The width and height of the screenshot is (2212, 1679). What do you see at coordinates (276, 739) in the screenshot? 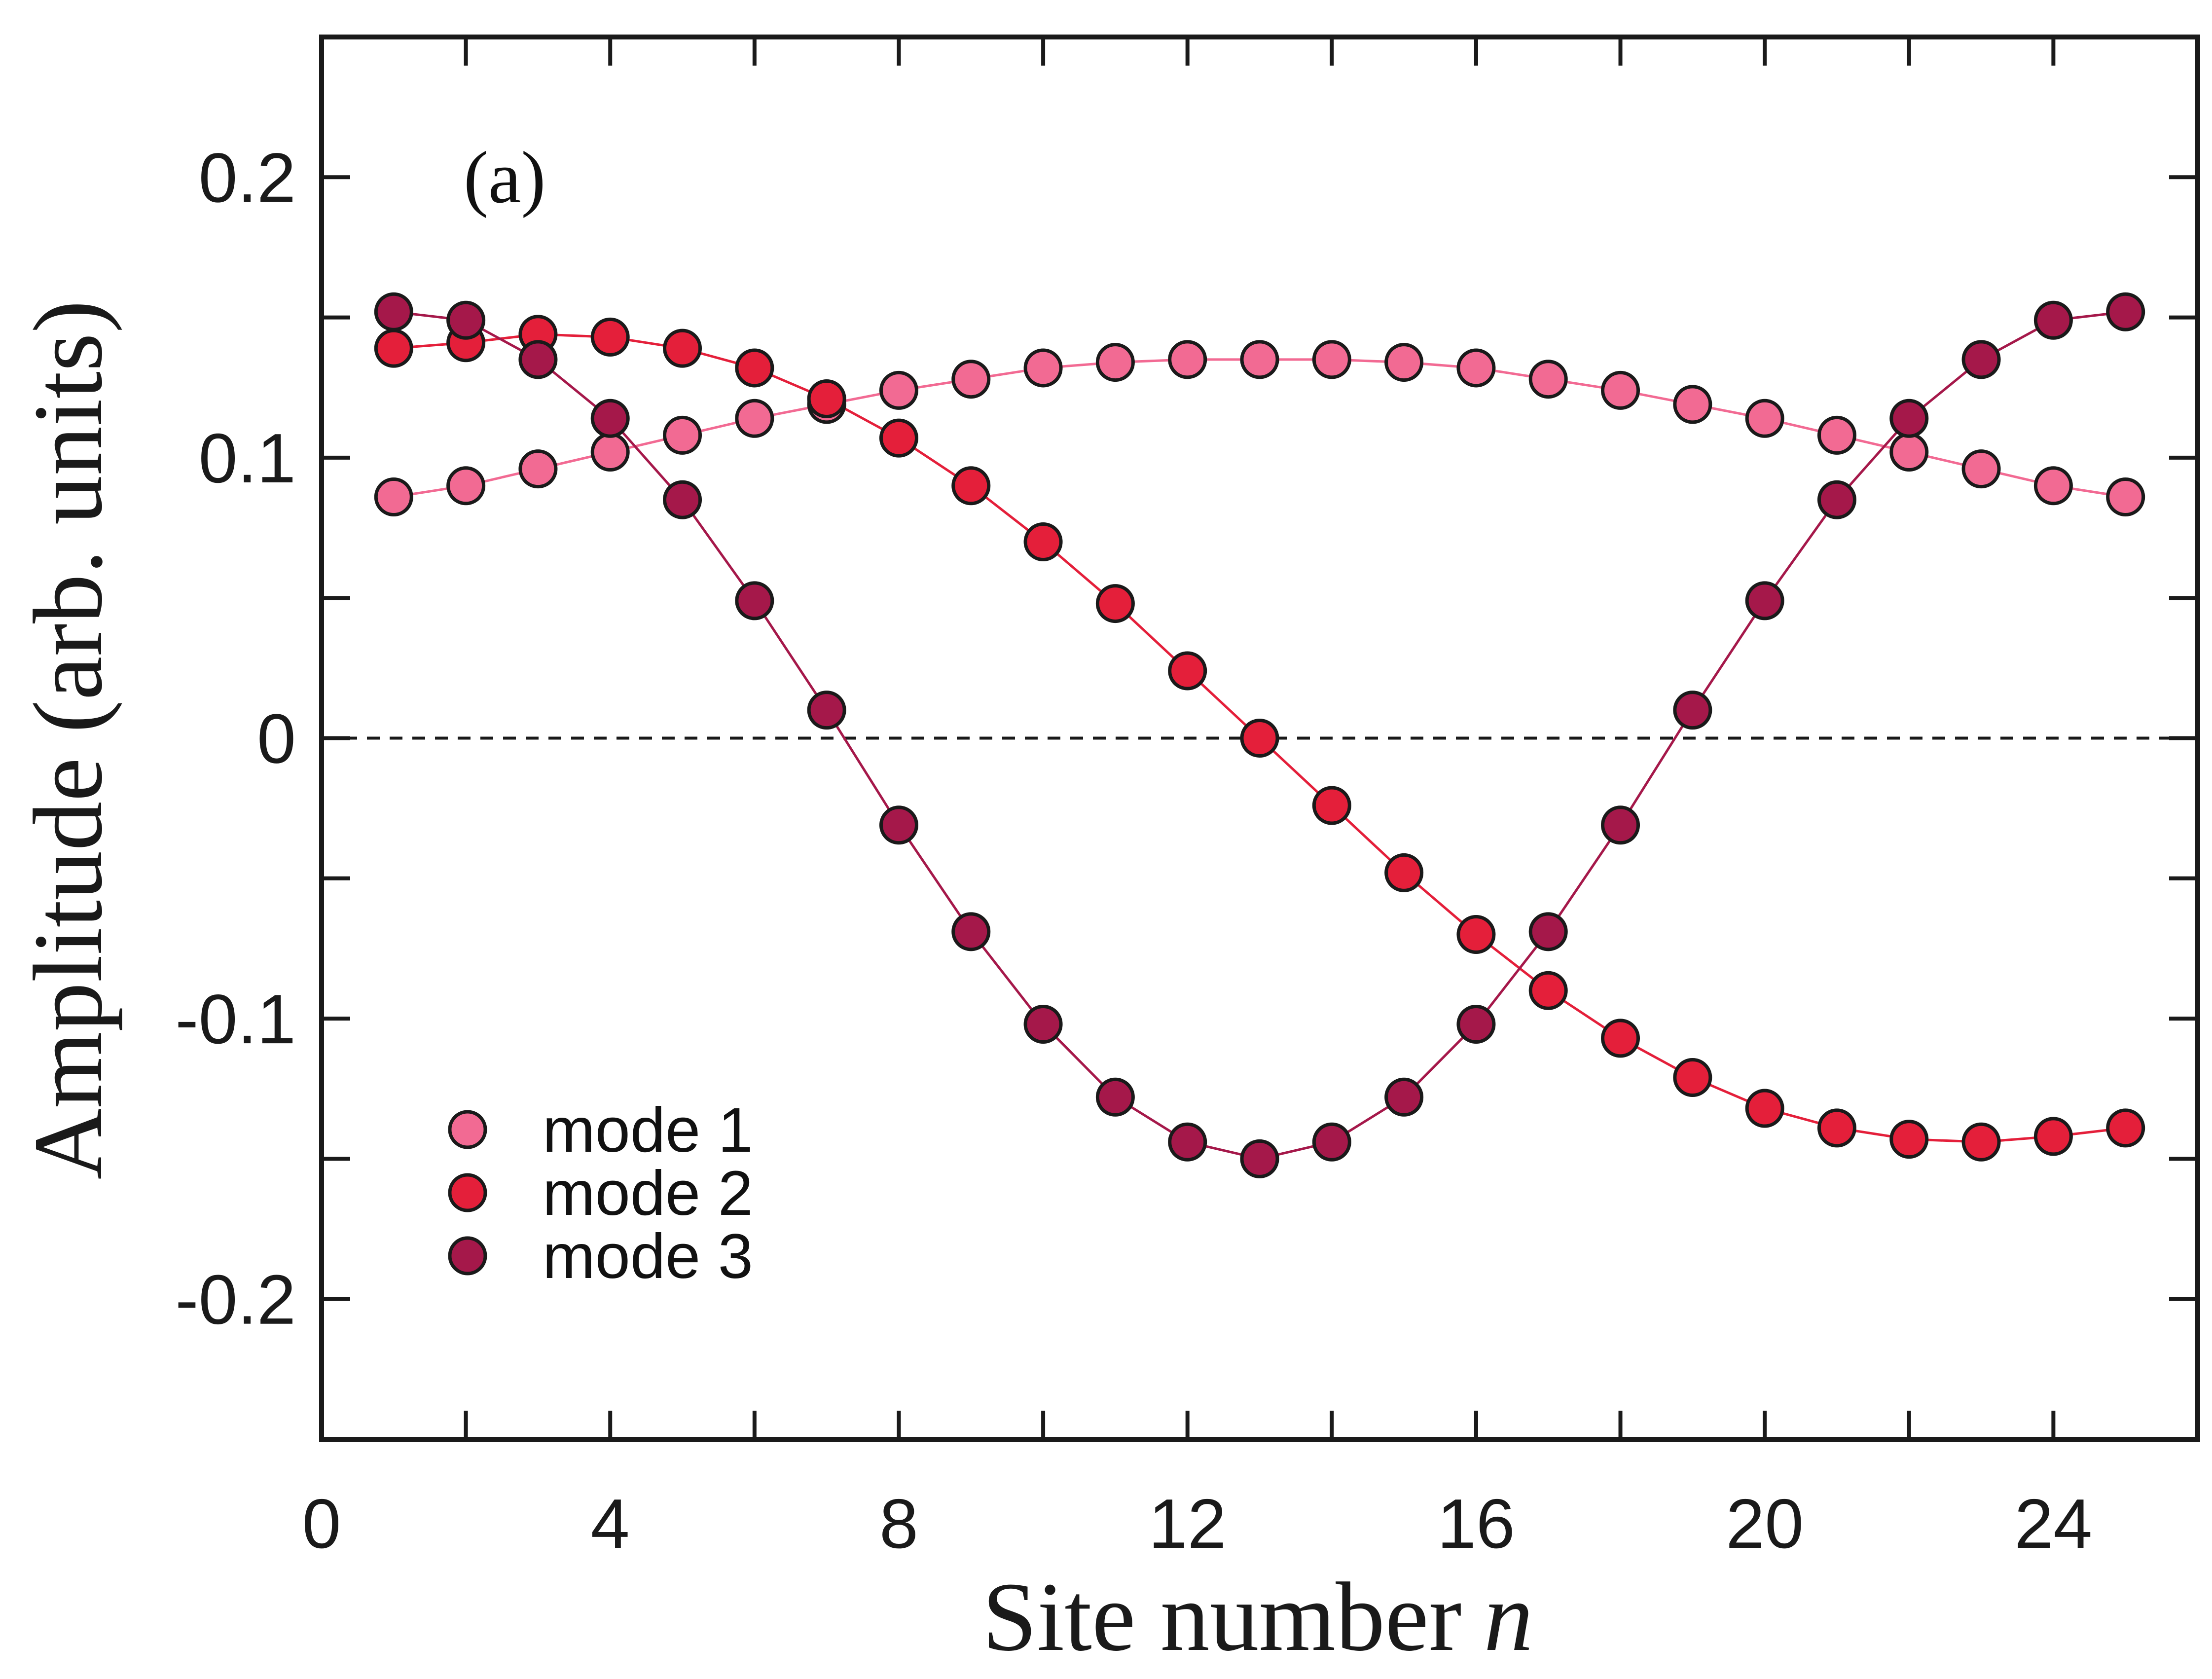
I see `y-tick-label: 0` at bounding box center [276, 739].